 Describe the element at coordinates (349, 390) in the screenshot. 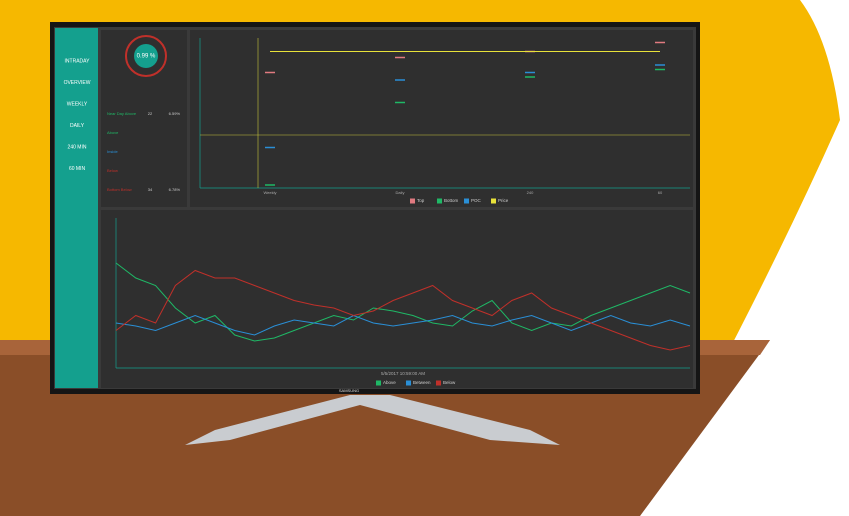

I see `brand: SAMSUNG` at that location.